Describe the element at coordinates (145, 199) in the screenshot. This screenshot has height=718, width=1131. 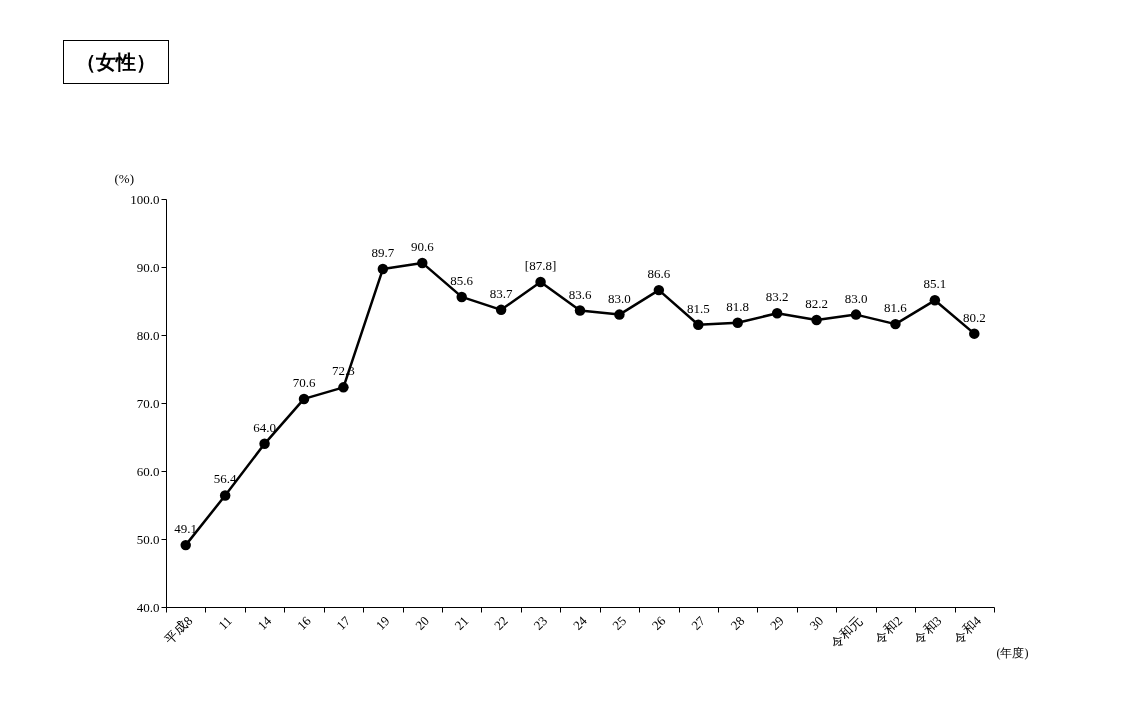
I see `y-tick-label: 100.0` at that location.